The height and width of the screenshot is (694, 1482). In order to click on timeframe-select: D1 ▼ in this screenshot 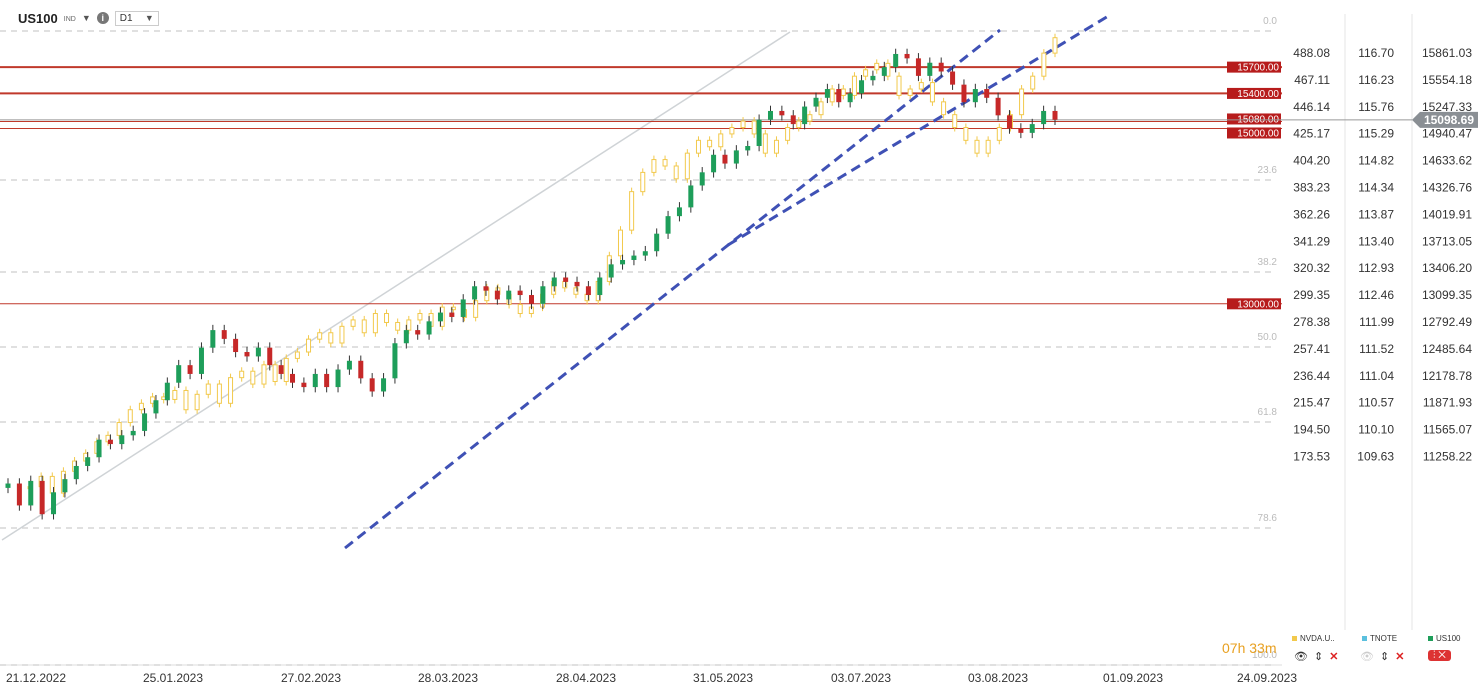, I will do `click(136, 18)`.